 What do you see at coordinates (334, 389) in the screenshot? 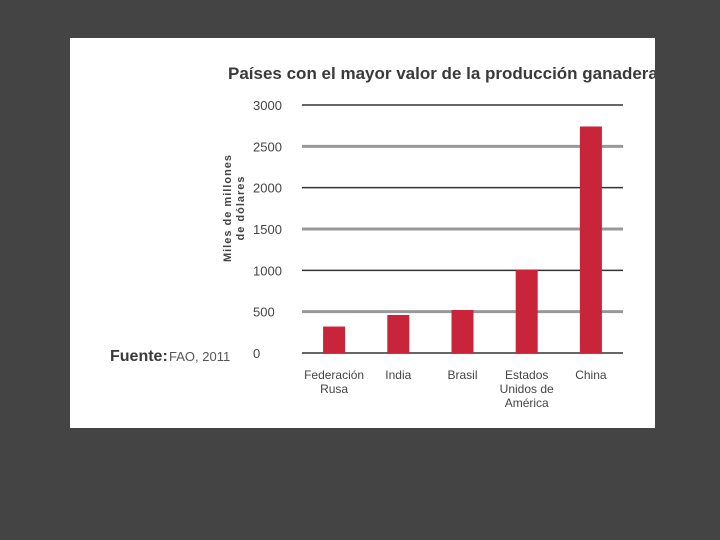
I see `category-label: Rusa` at bounding box center [334, 389].